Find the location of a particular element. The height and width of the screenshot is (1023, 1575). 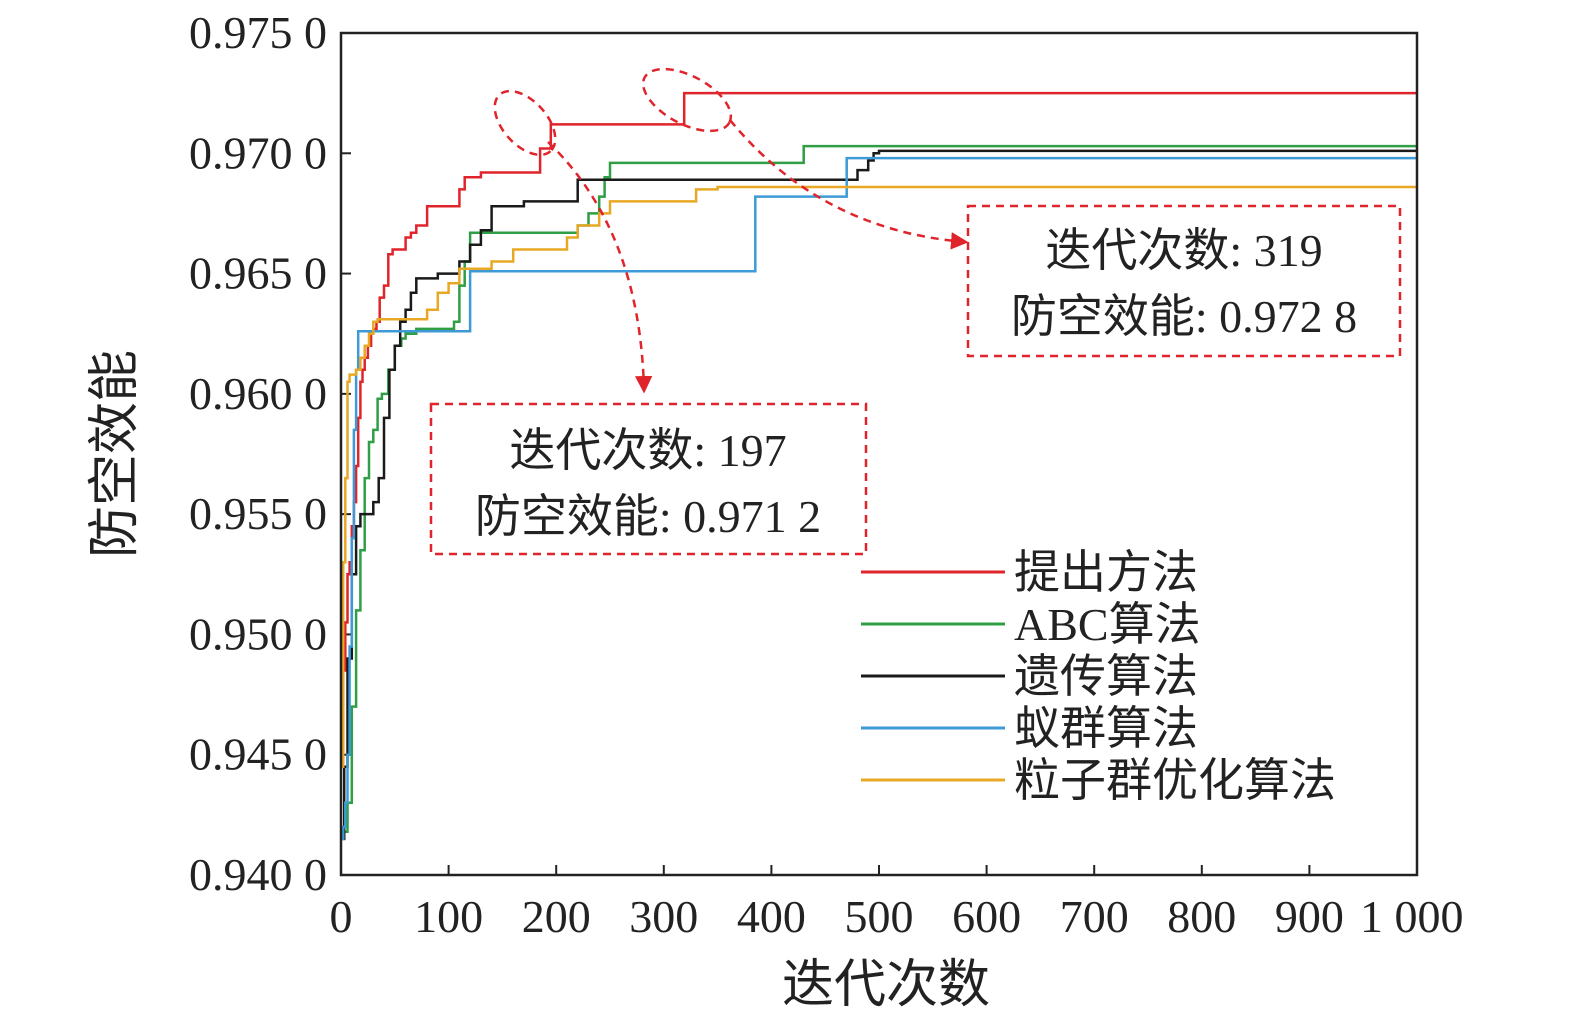

x-tick-label: 600 is located at coordinates (986, 916).